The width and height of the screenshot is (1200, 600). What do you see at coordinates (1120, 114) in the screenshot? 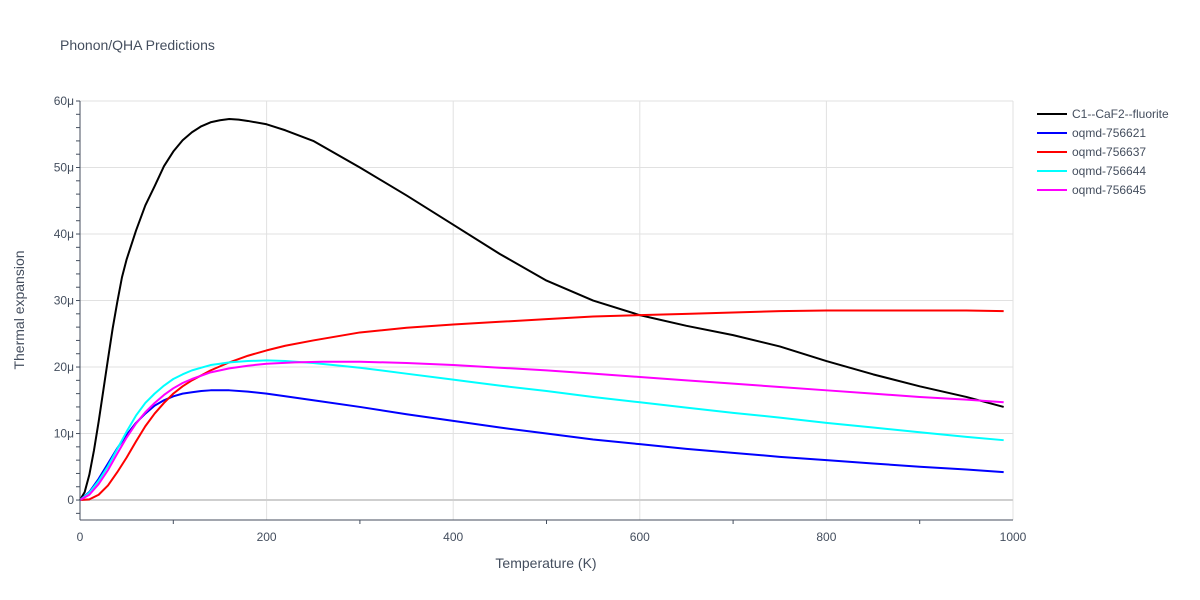
I see `legend-label: C1--CaF2--fluorite` at bounding box center [1120, 114].